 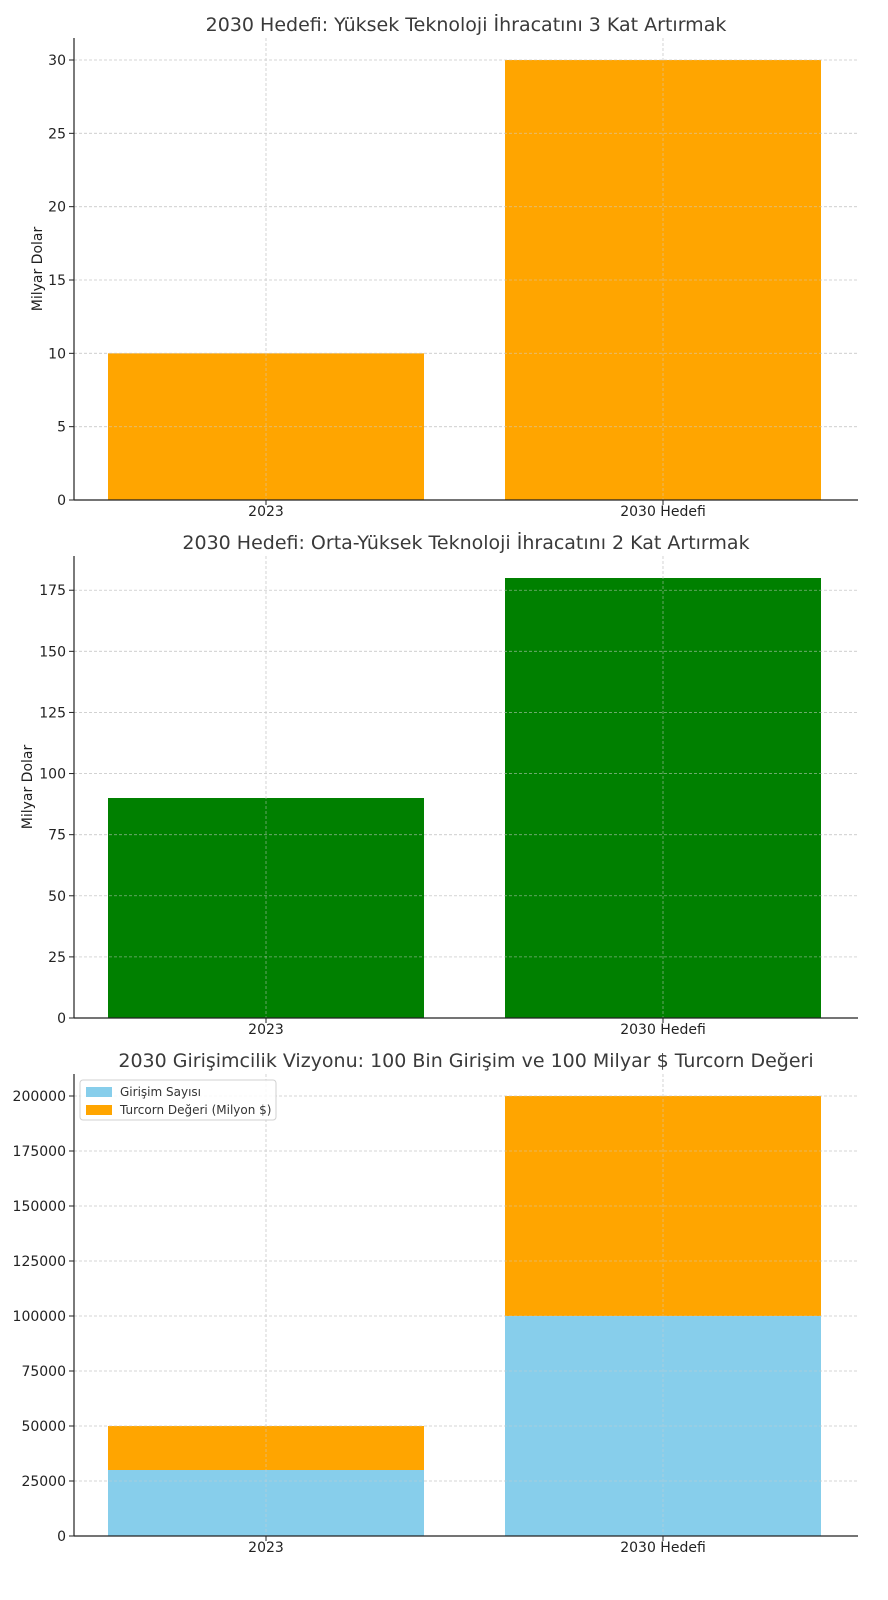 What do you see at coordinates (43, 1482) in the screenshot?
I see `y-tick-label: 25000` at bounding box center [43, 1482].